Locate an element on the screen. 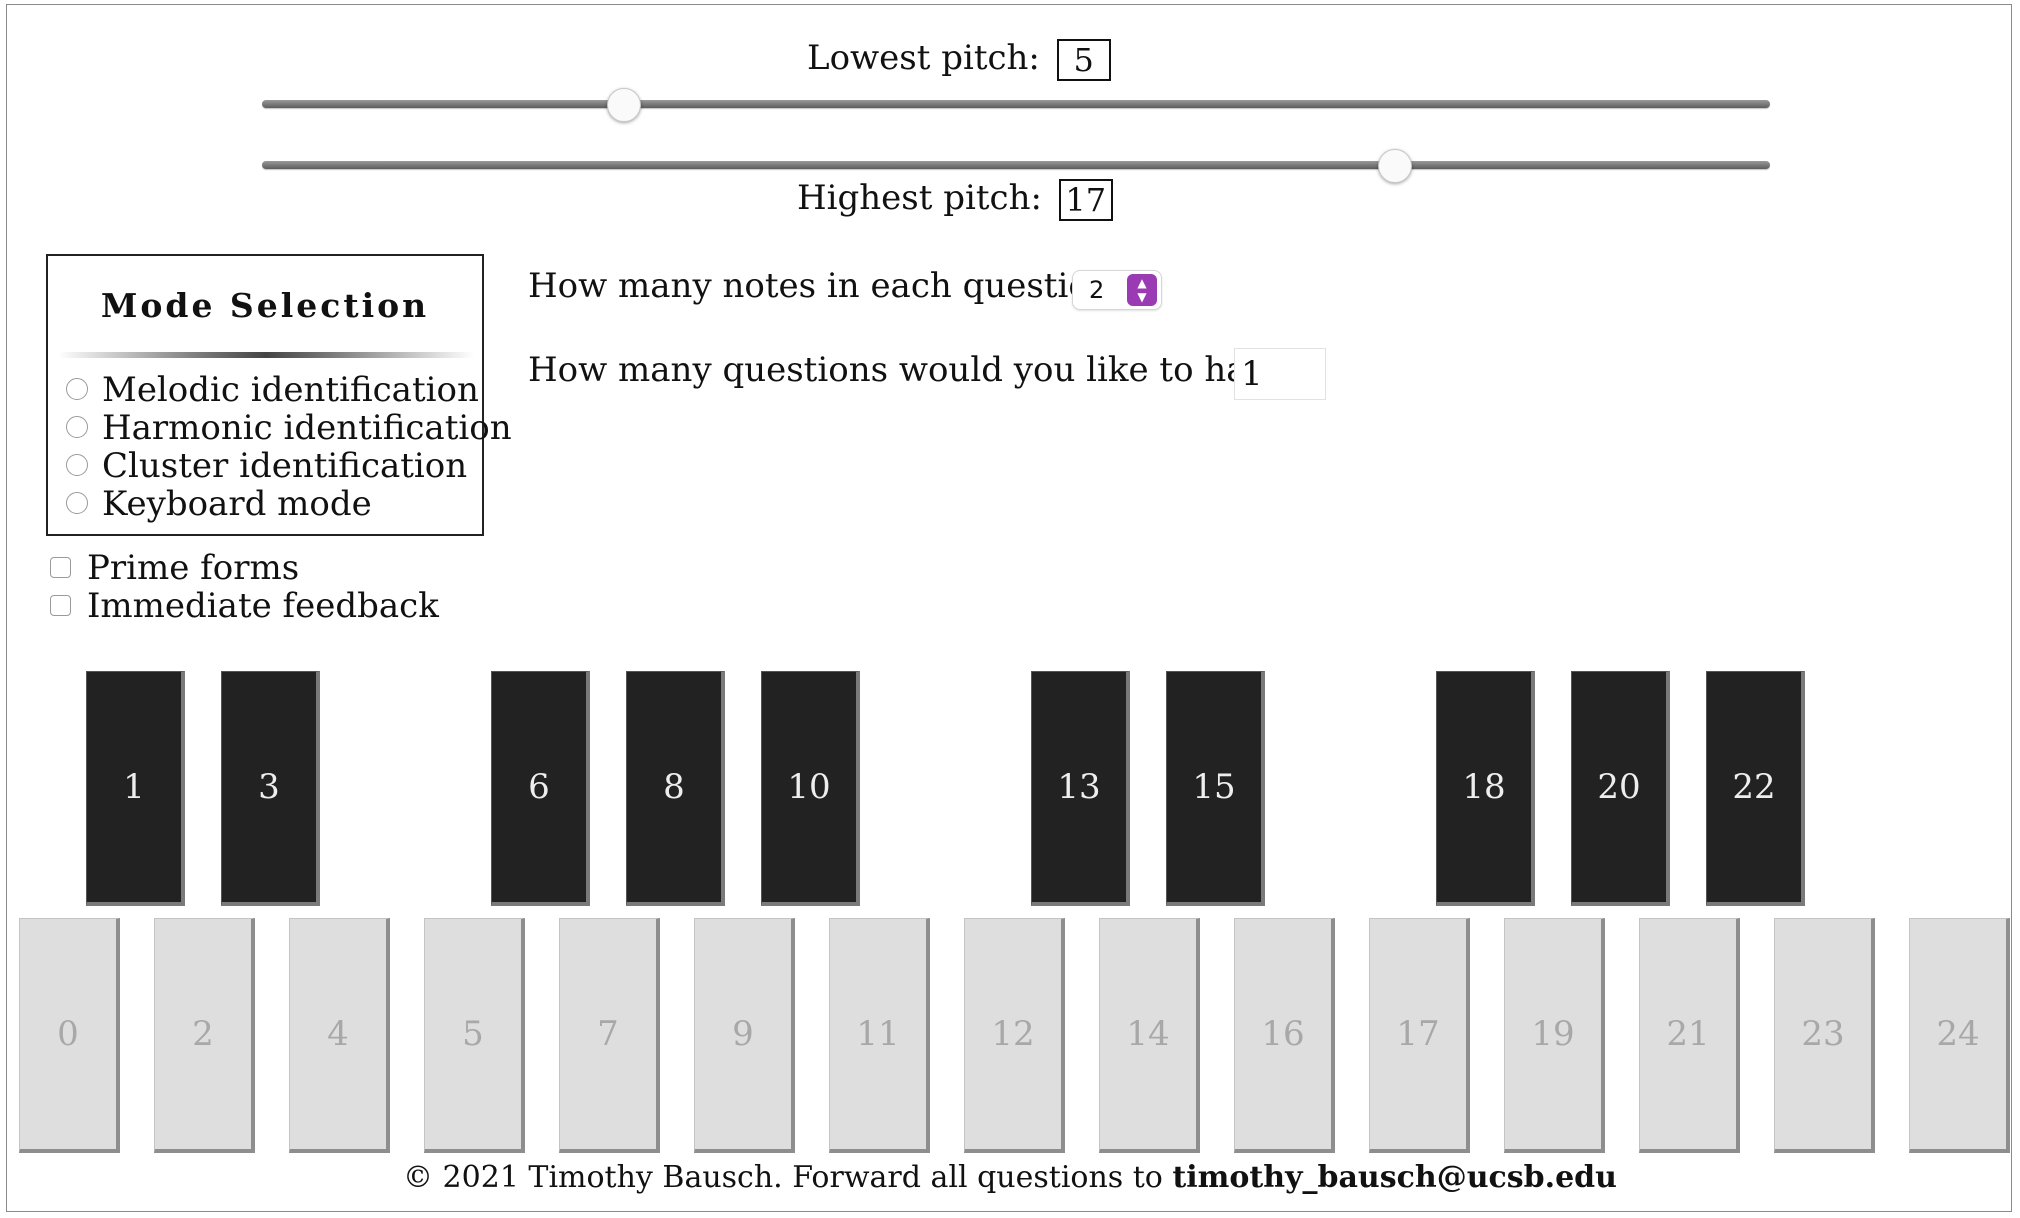 This screenshot has width=2020, height=1218. white-key-0: 0 is located at coordinates (69, 1035).